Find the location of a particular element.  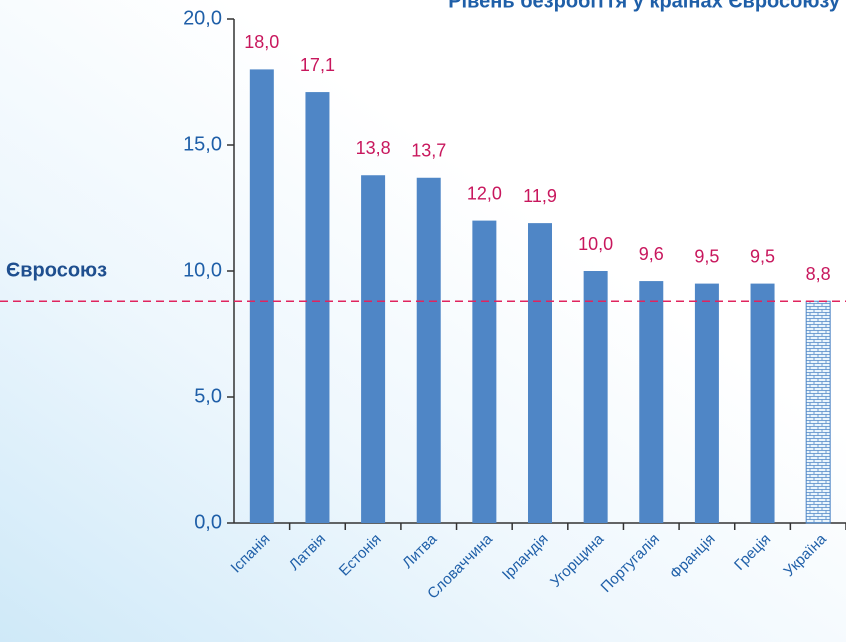

y-tick-label: 15,0 is located at coordinates (202, 144).